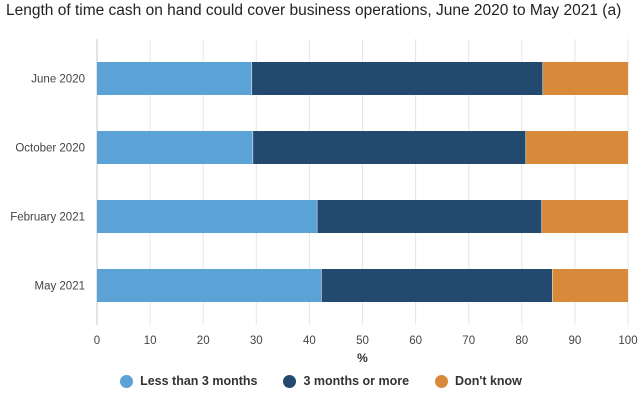  Describe the element at coordinates (575, 341) in the screenshot. I see `x-tick-label: 90` at that location.